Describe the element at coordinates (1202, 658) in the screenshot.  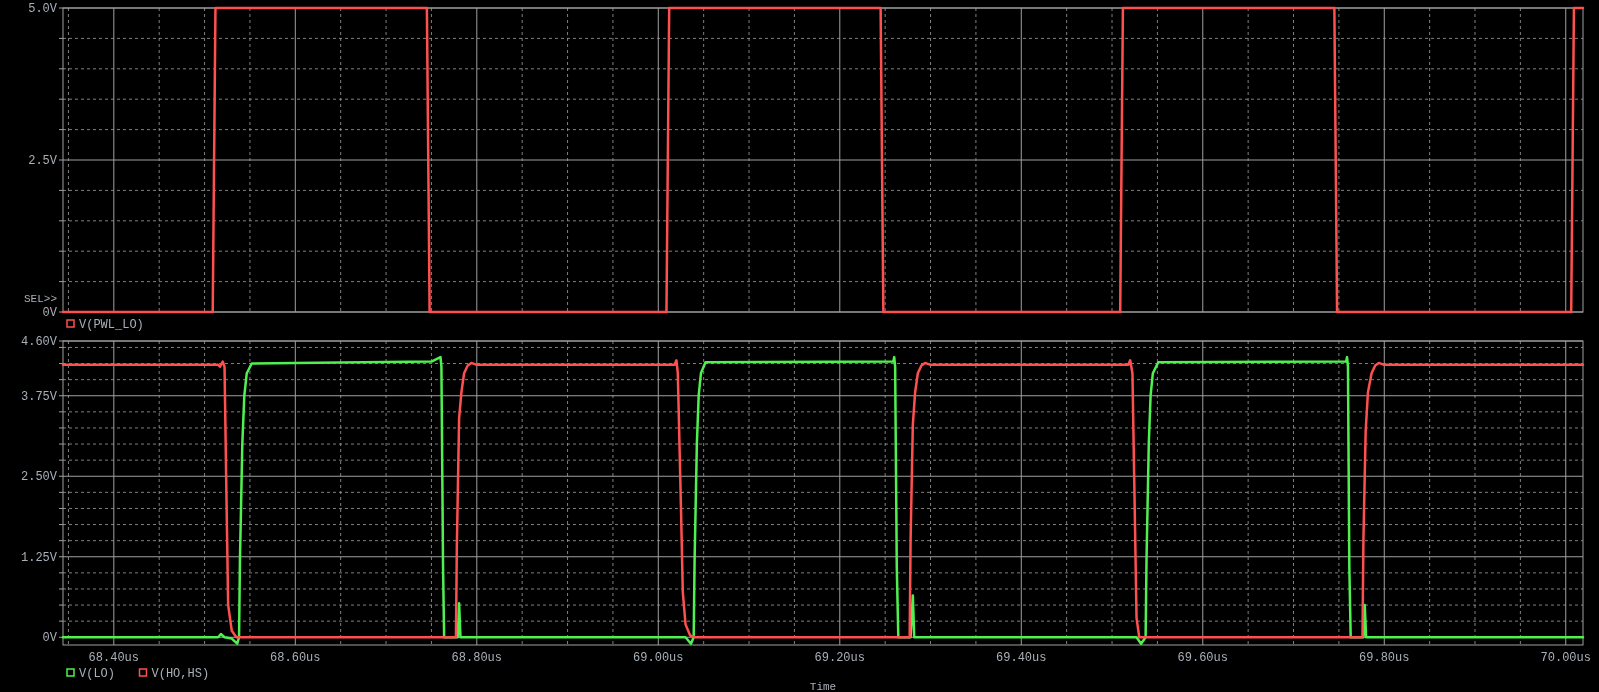
I see `x-tick-label: 69.60us` at that location.